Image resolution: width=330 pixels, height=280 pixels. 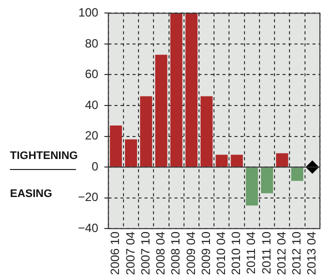 I want to click on y-tick-label: 20, so click(x=91, y=135).